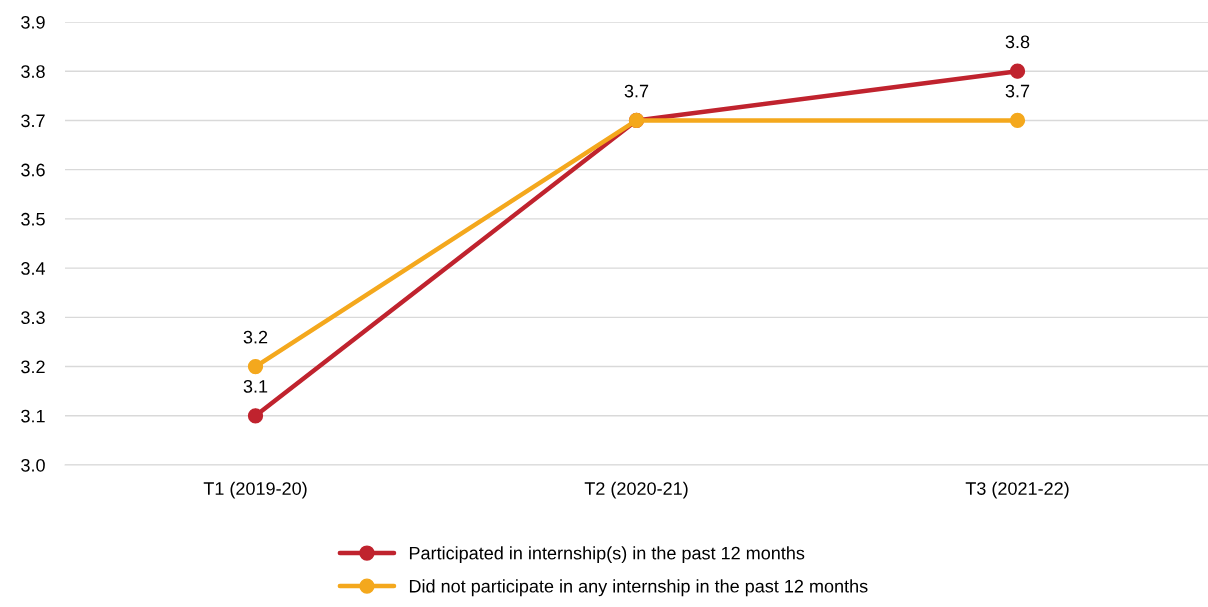 This screenshot has height=607, width=1208. I want to click on text: 3.8, so click(33, 71).